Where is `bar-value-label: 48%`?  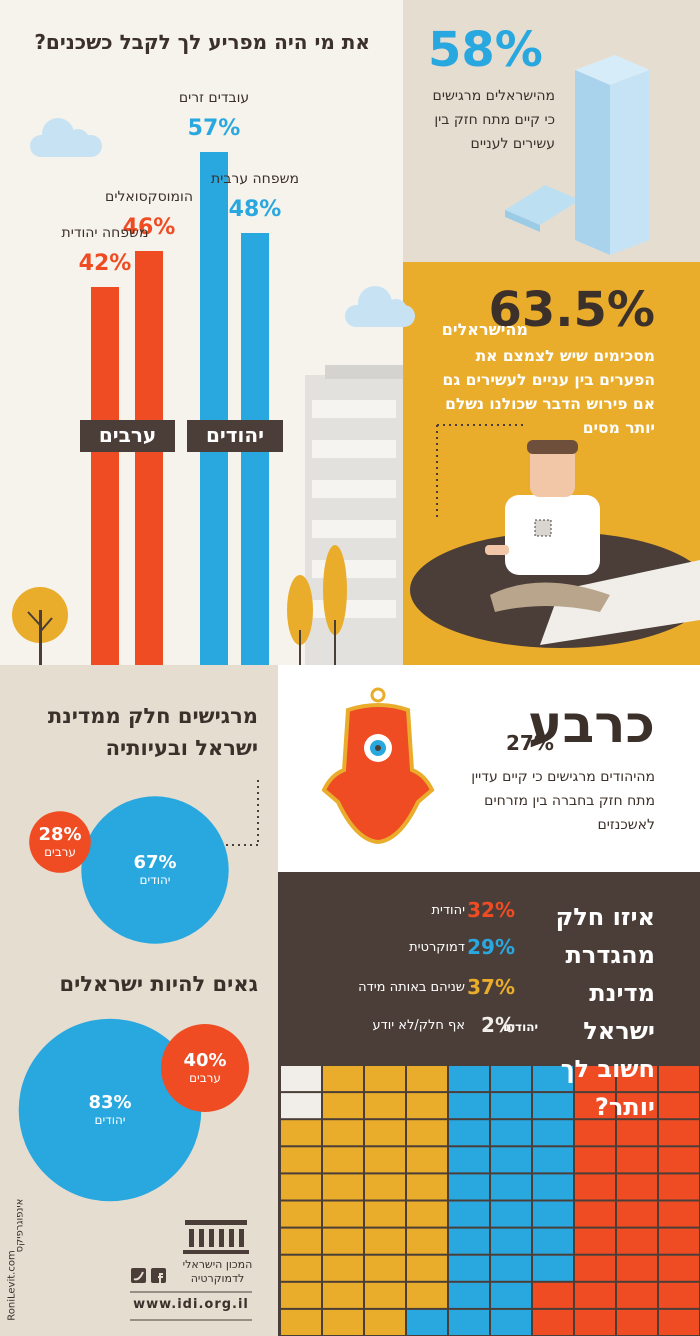 bar-value-label: 48% is located at coordinates (255, 209).